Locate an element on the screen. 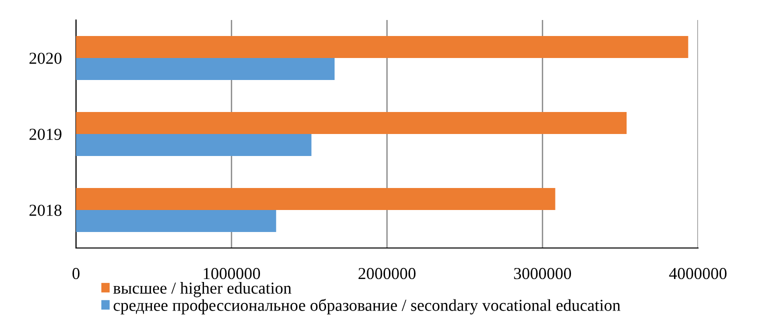 The image size is (758, 329). y-tick-label: 2019 is located at coordinates (46, 134).